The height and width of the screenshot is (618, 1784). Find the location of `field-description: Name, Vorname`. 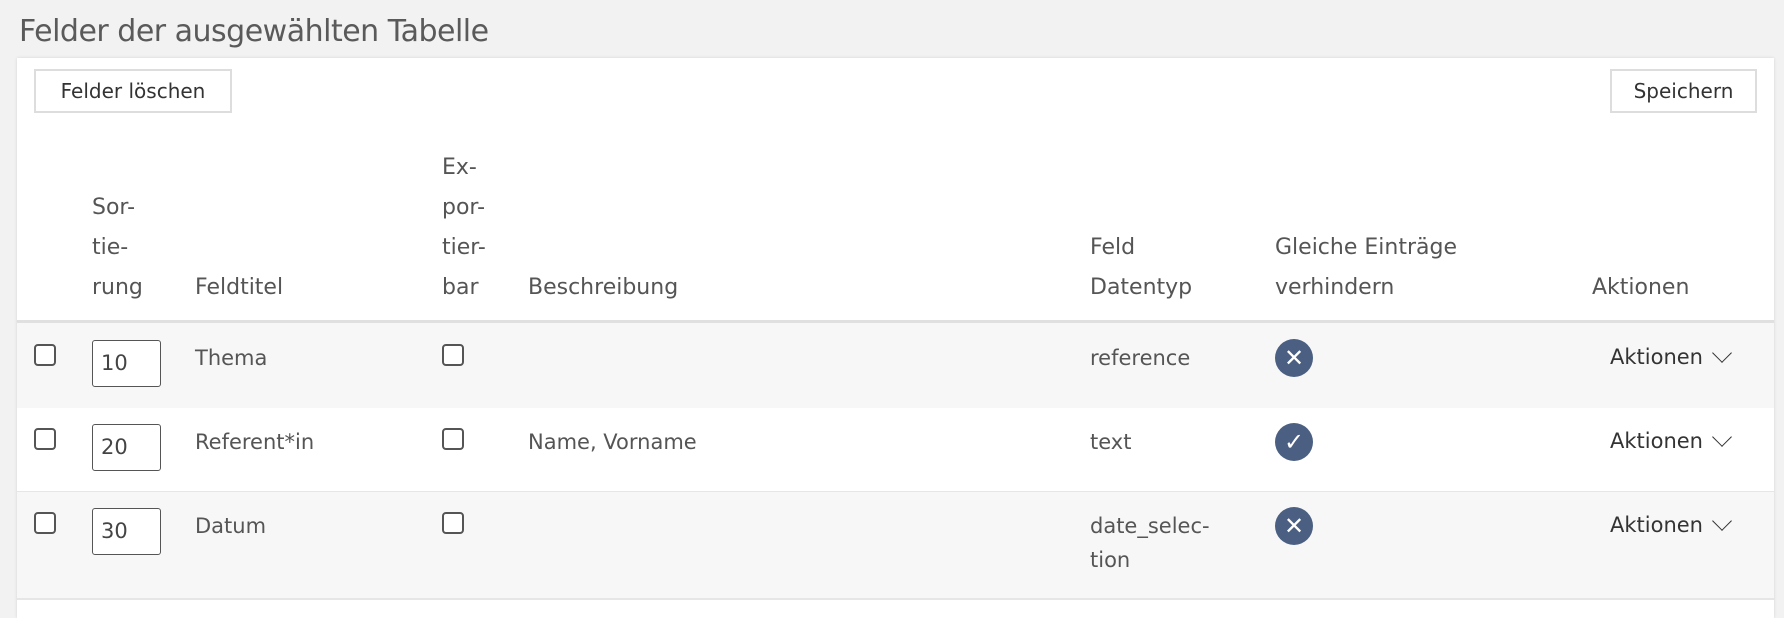

field-description: Name, Vorname is located at coordinates (612, 442).